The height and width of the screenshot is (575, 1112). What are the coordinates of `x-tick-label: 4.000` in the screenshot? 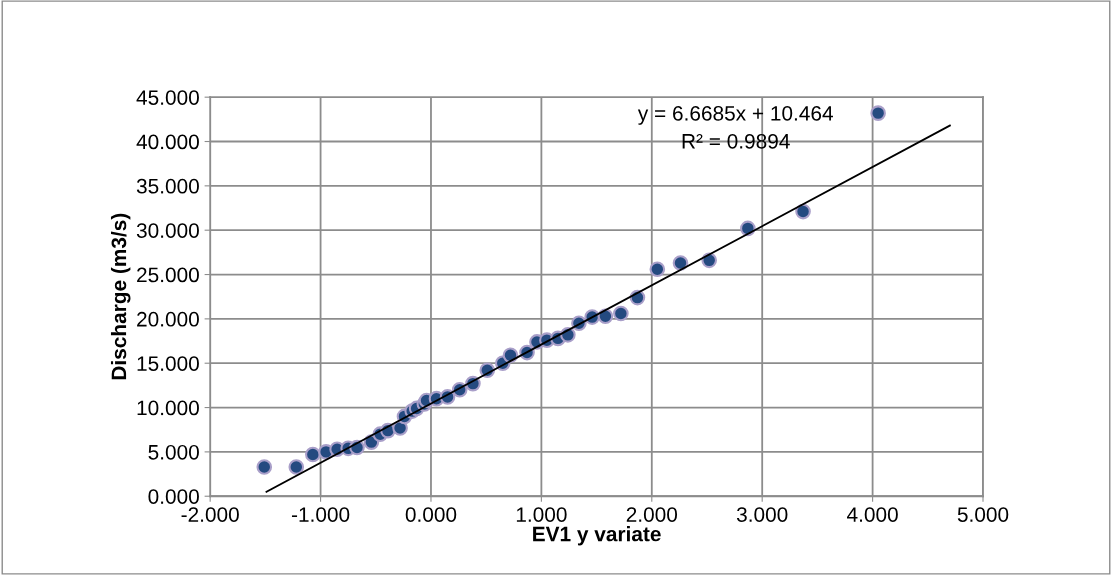 It's located at (872, 514).